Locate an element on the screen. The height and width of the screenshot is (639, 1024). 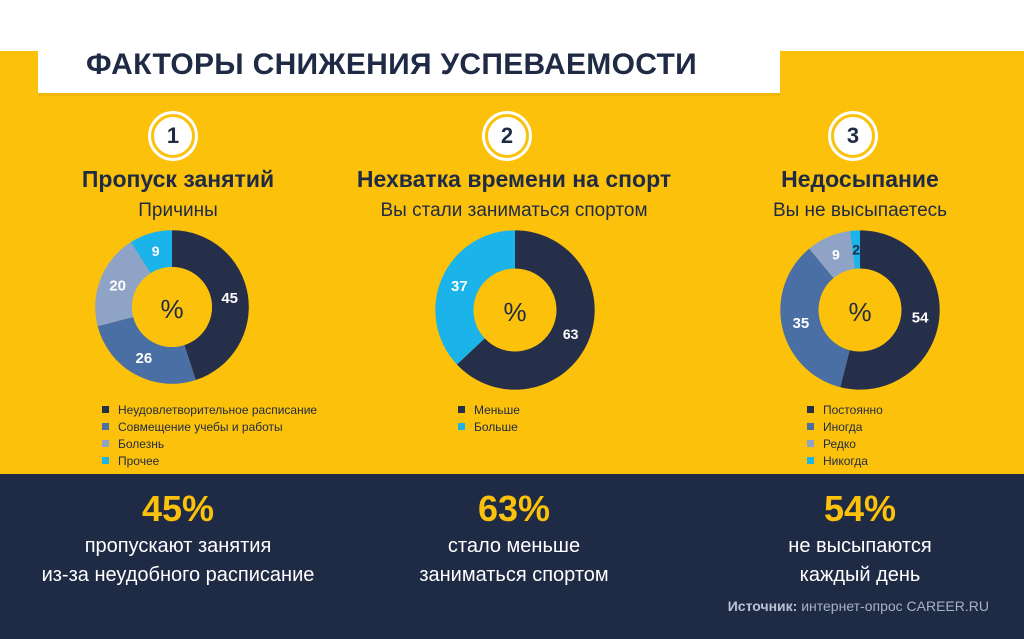
summary-stat-sport: 63% стало меньше заниматься спортом is located at coordinates (514, 539).